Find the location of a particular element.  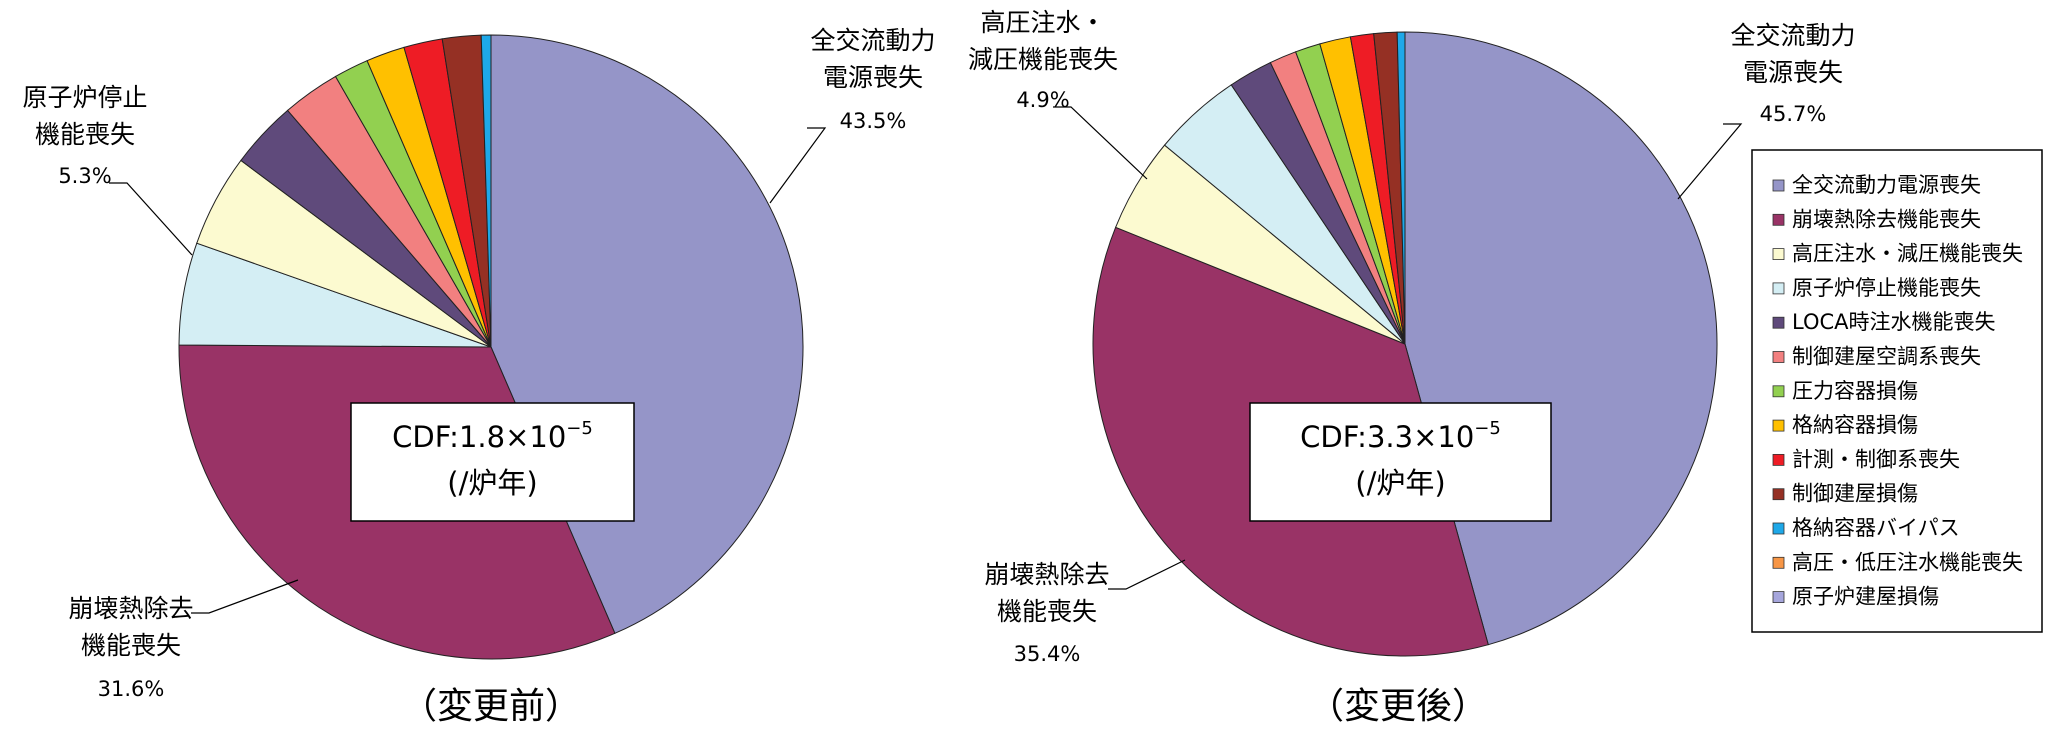

legend-label: 崩壊熱除去機能喪失 is located at coordinates (1886, 219).